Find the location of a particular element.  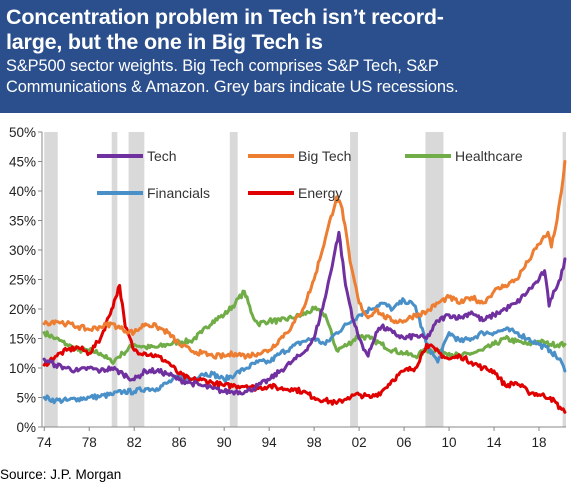

legend-label-financials: Financials is located at coordinates (178, 193).